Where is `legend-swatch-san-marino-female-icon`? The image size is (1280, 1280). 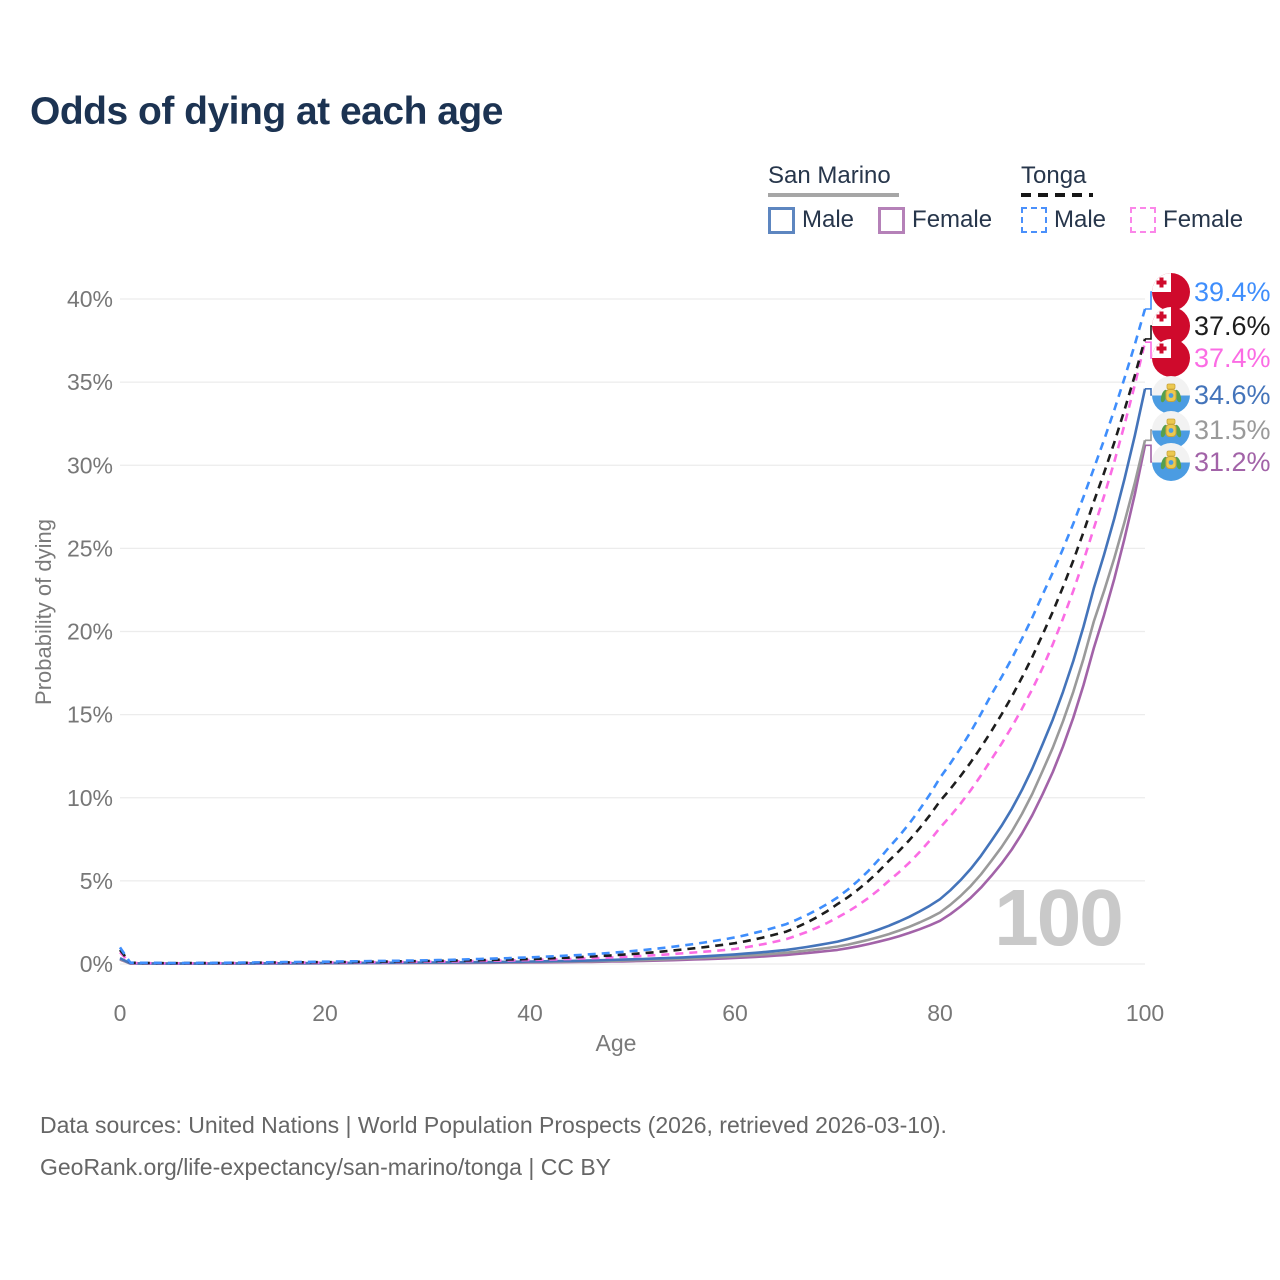 legend-swatch-san-marino-female-icon is located at coordinates (892, 220).